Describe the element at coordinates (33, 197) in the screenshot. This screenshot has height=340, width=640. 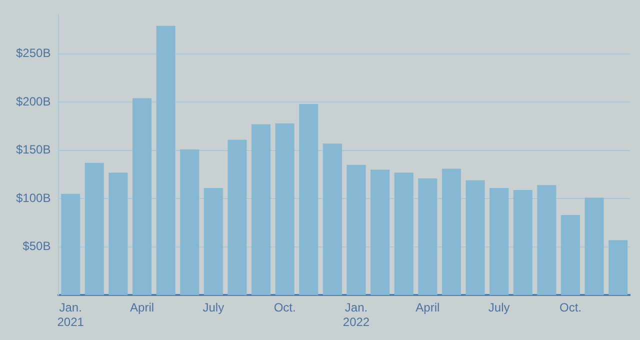
I see `y-tick-label: $100B` at that location.